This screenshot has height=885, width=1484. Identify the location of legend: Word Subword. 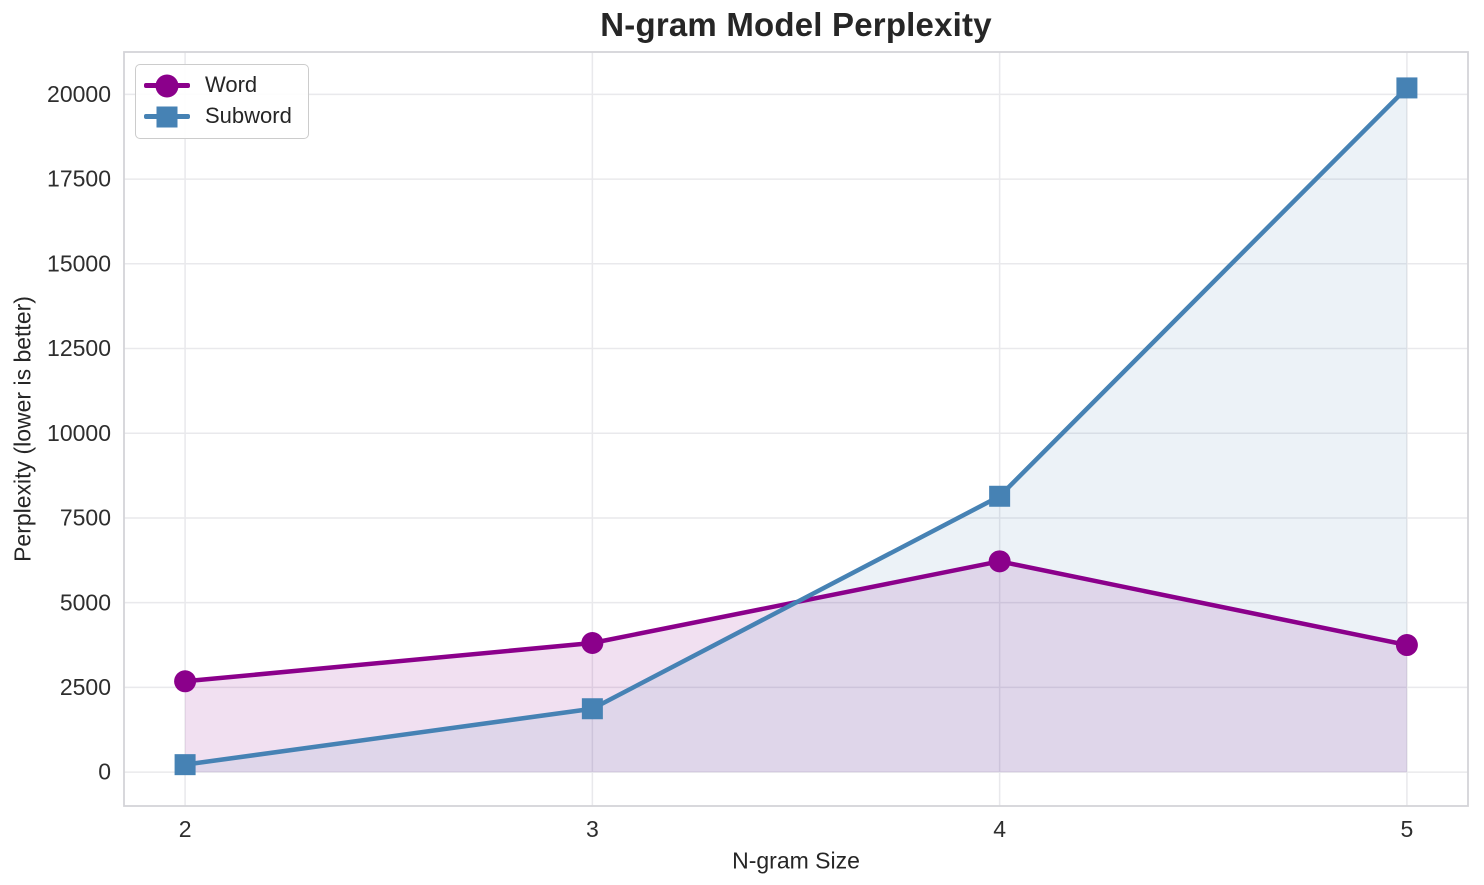
(222, 101).